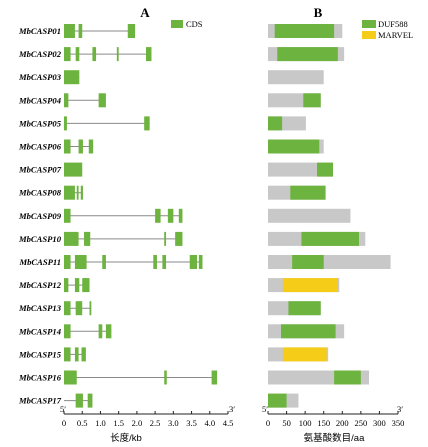 The width and height of the screenshot is (428, 447). I want to click on gene-label: MbCASP10, so click(40, 239).